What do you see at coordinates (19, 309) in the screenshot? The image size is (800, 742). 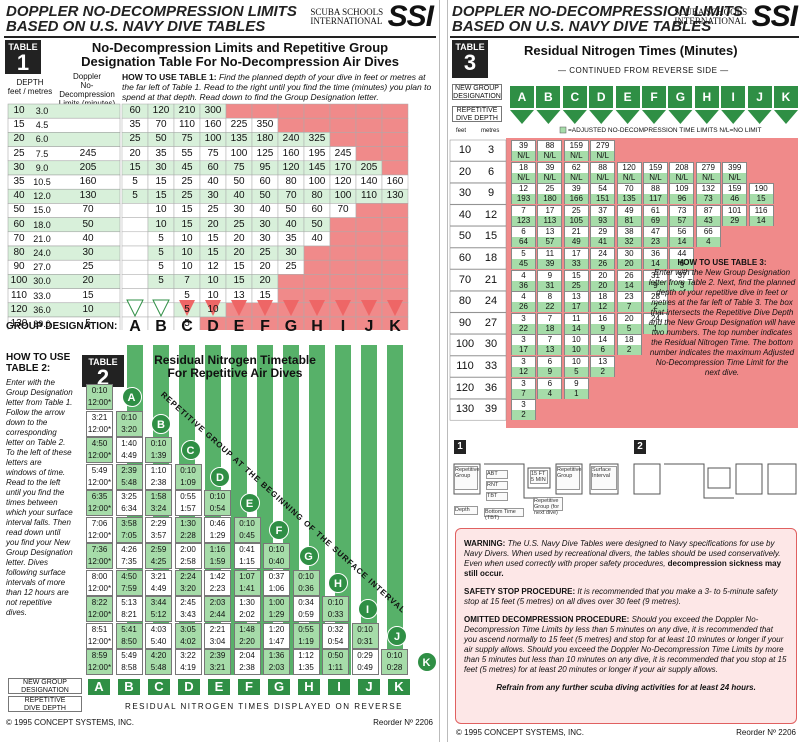 I see `depth-feet: 120` at bounding box center [19, 309].